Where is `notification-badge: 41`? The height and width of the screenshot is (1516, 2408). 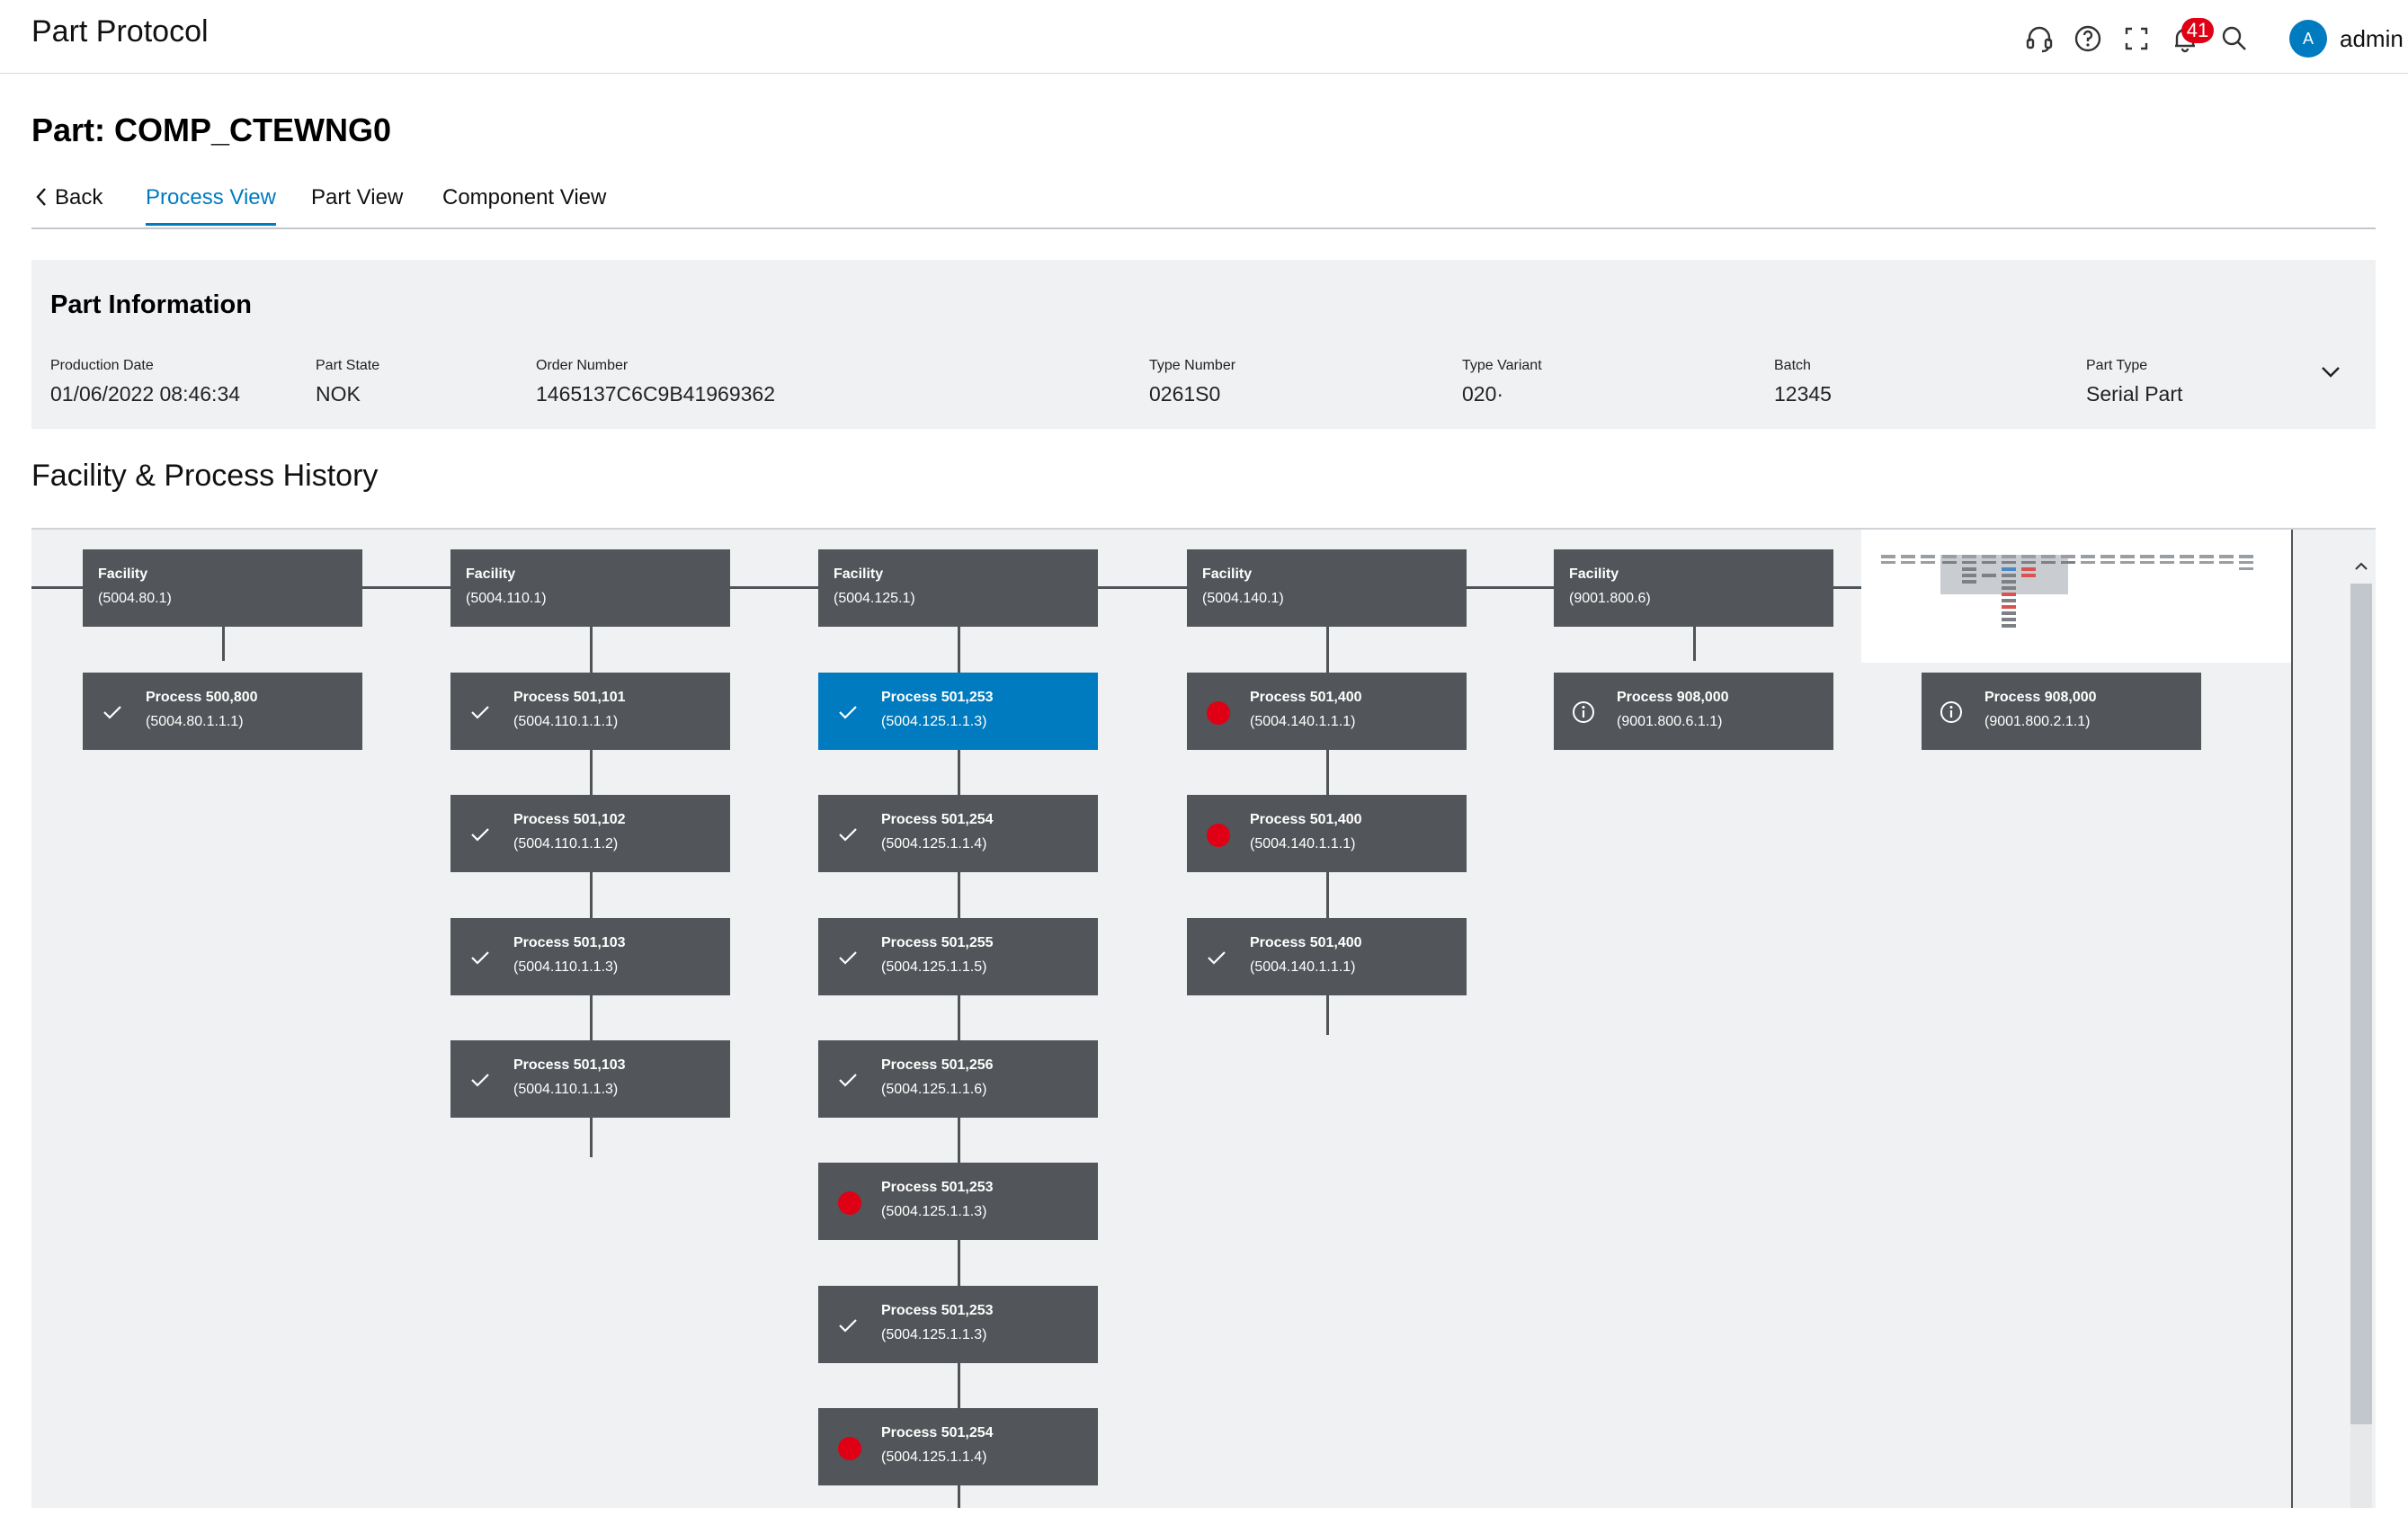 notification-badge: 41 is located at coordinates (2197, 30).